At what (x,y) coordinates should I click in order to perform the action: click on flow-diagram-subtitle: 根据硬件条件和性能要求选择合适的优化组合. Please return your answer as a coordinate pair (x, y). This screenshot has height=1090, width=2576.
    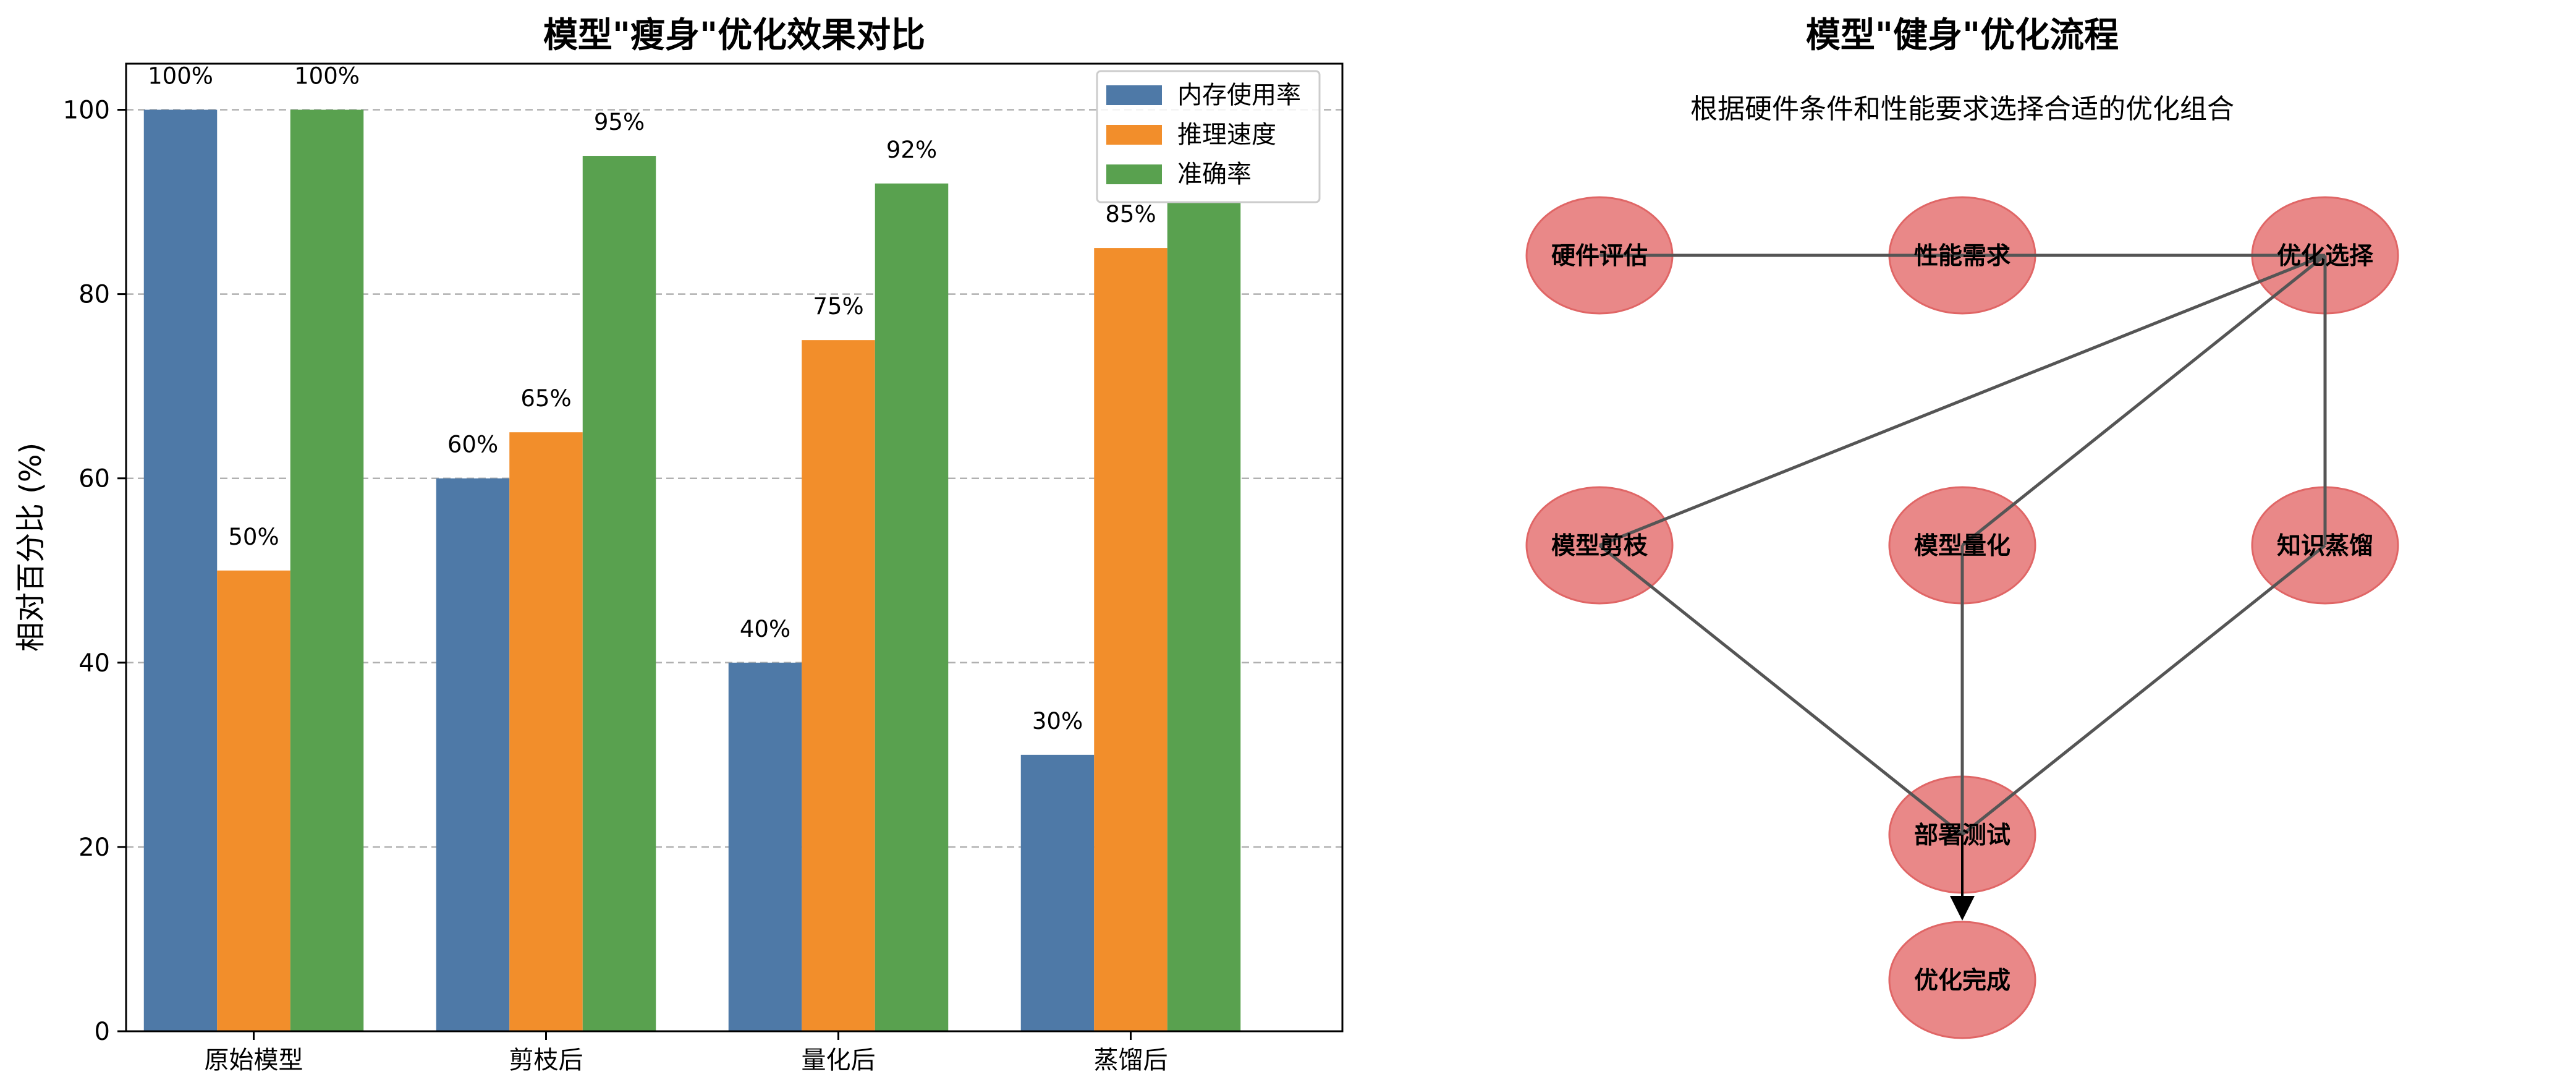
    Looking at the image, I should click on (1962, 109).